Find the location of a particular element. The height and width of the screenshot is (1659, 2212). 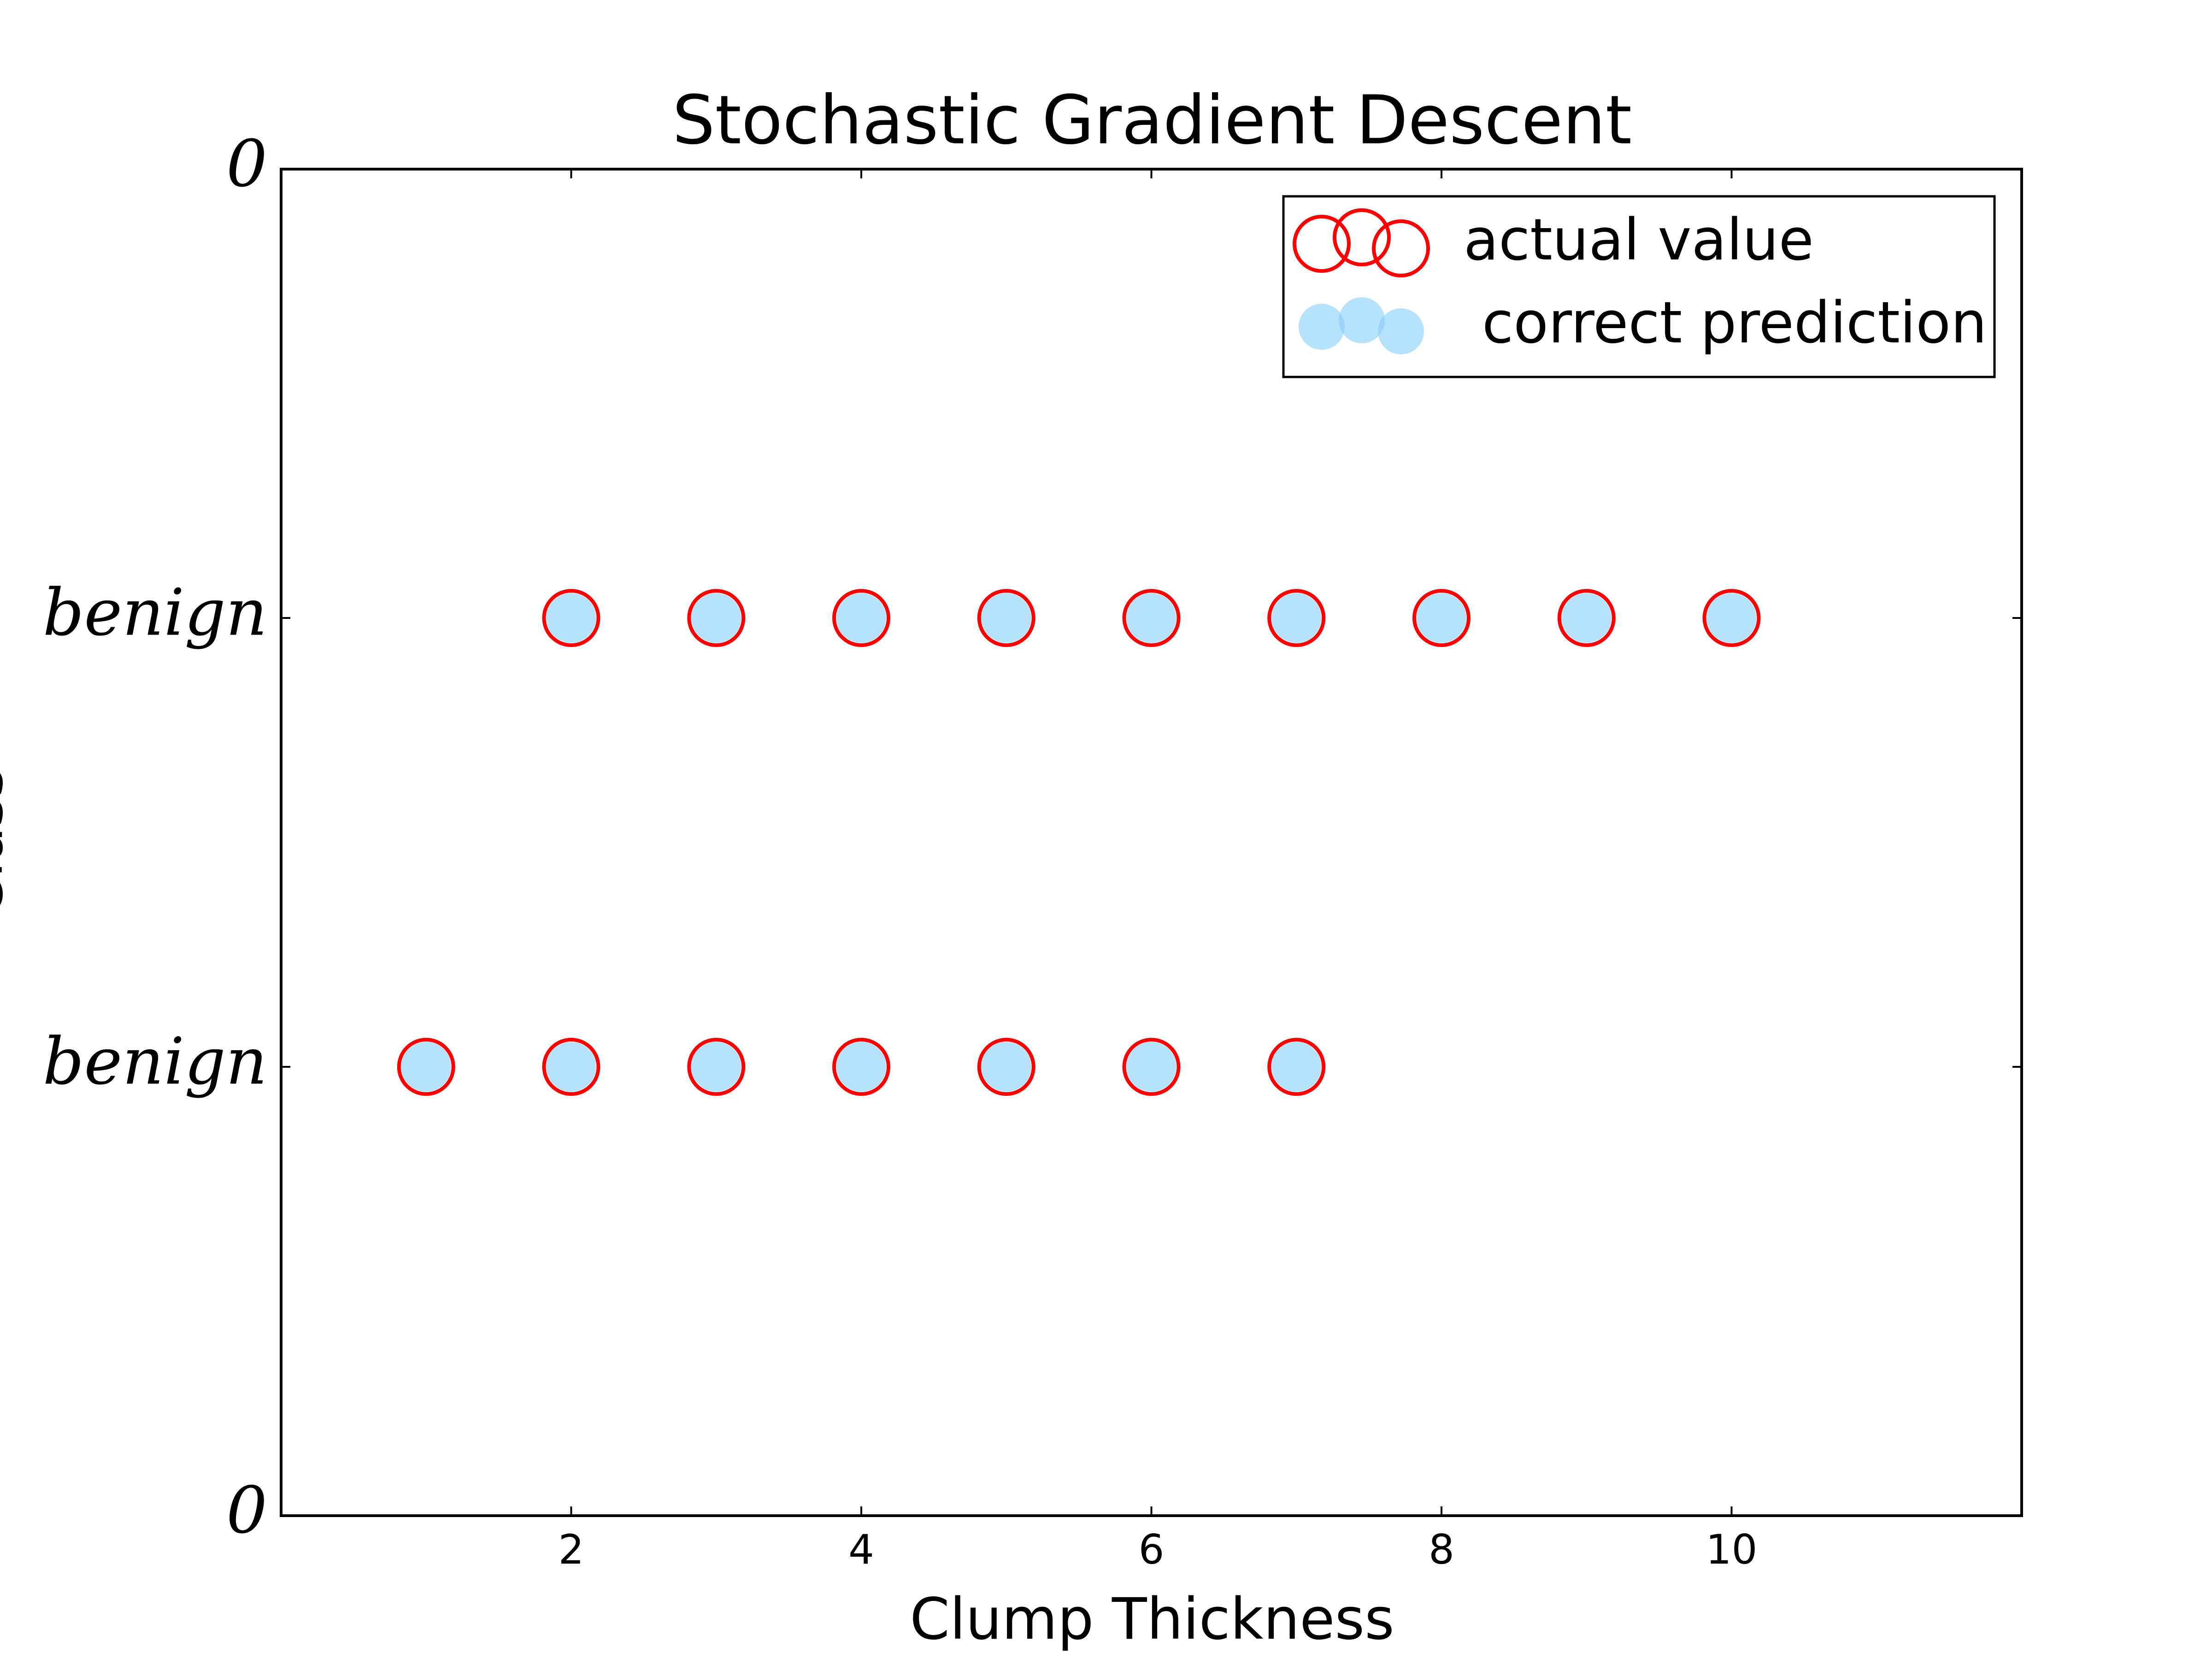

x-tick-label: 4 is located at coordinates (861, 1549).